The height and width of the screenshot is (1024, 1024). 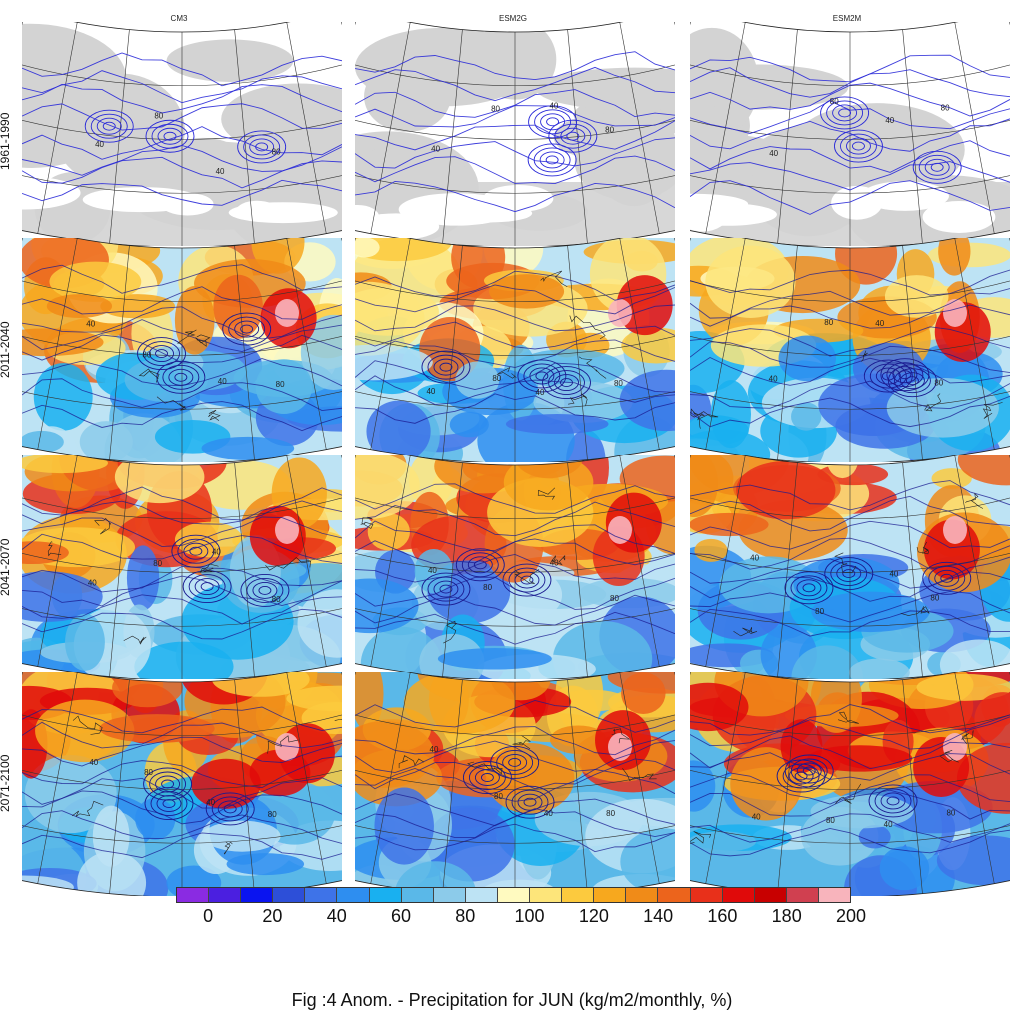 I want to click on map-panel-cm3-2071-2100: 40 80 40 80, so click(x=182, y=784).